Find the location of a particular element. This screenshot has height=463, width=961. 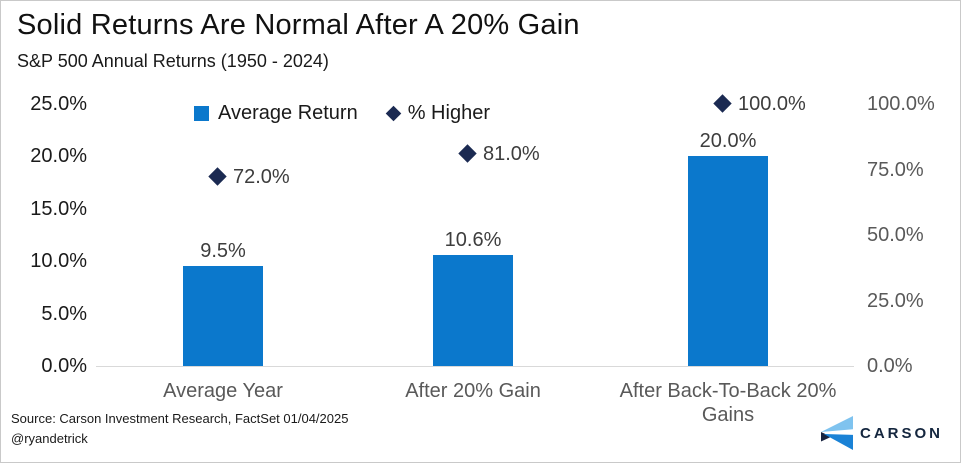

bar-value-label: 9.5% is located at coordinates (223, 251).